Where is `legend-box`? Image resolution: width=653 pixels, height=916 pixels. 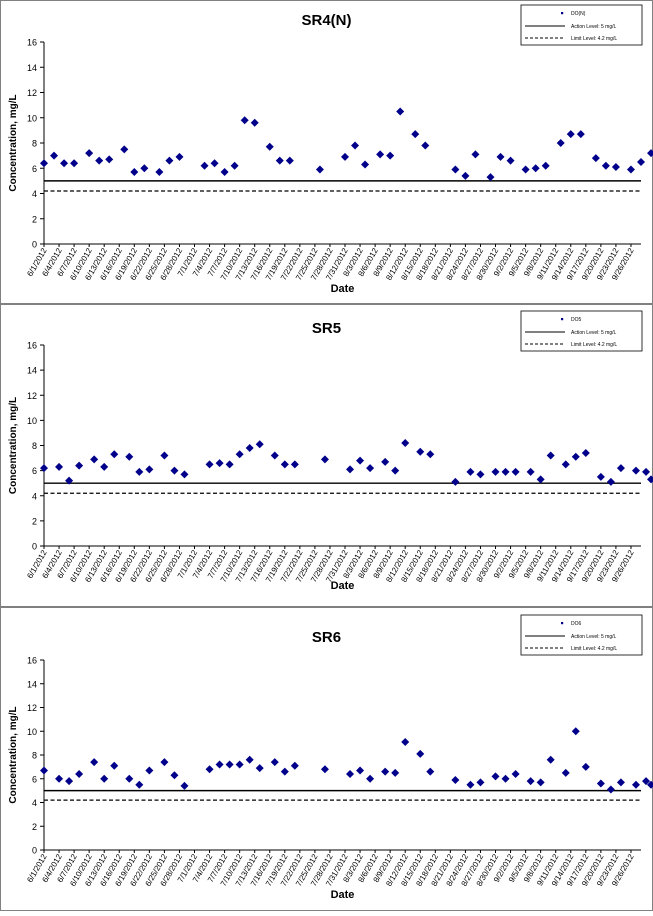
legend-box is located at coordinates (581, 331).